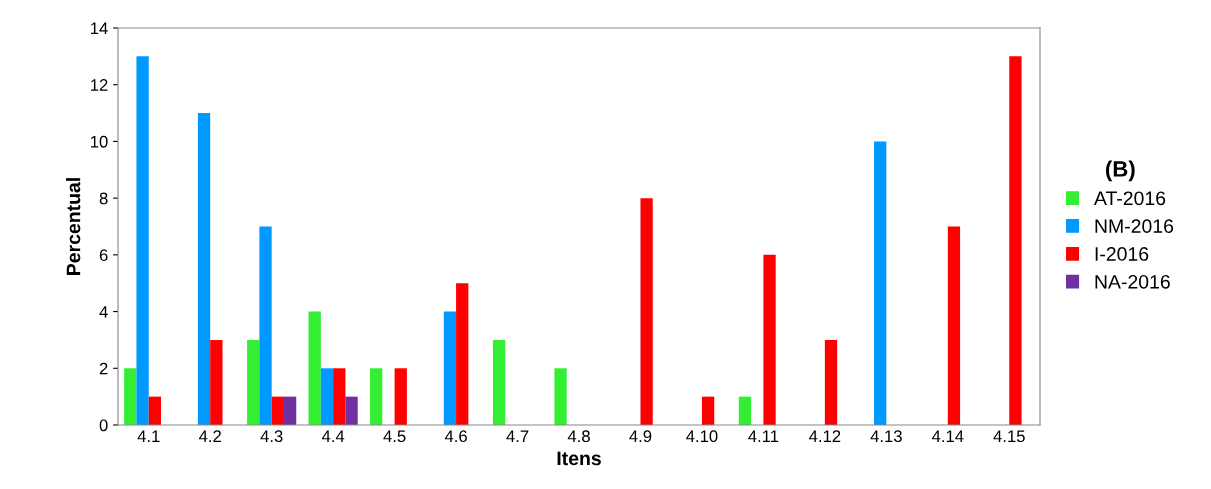 The width and height of the screenshot is (1211, 489). I want to click on x-tick-label: 4.4, so click(333, 436).